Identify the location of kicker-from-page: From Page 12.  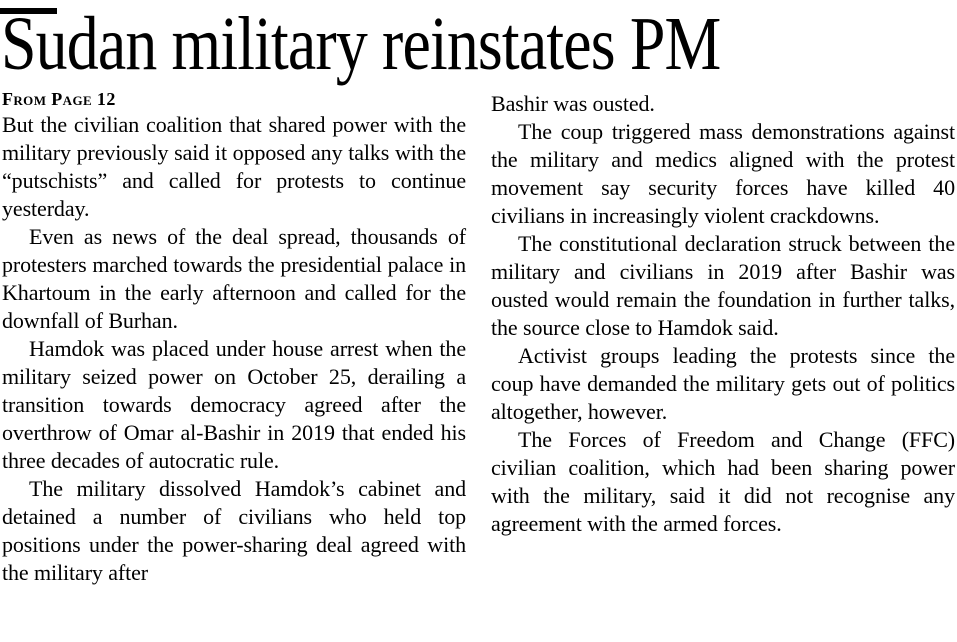
(59, 99).